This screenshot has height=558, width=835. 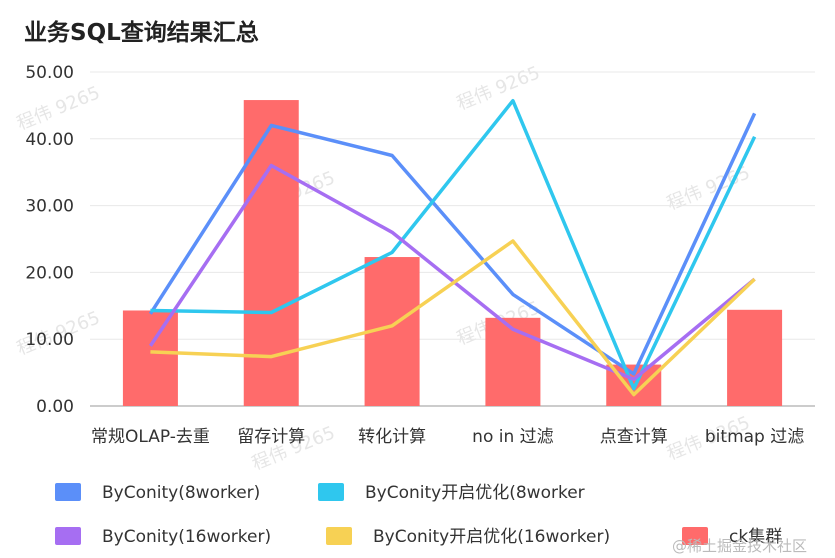 What do you see at coordinates (49, 73) in the screenshot?
I see `y-tick-label: 50.00` at bounding box center [49, 73].